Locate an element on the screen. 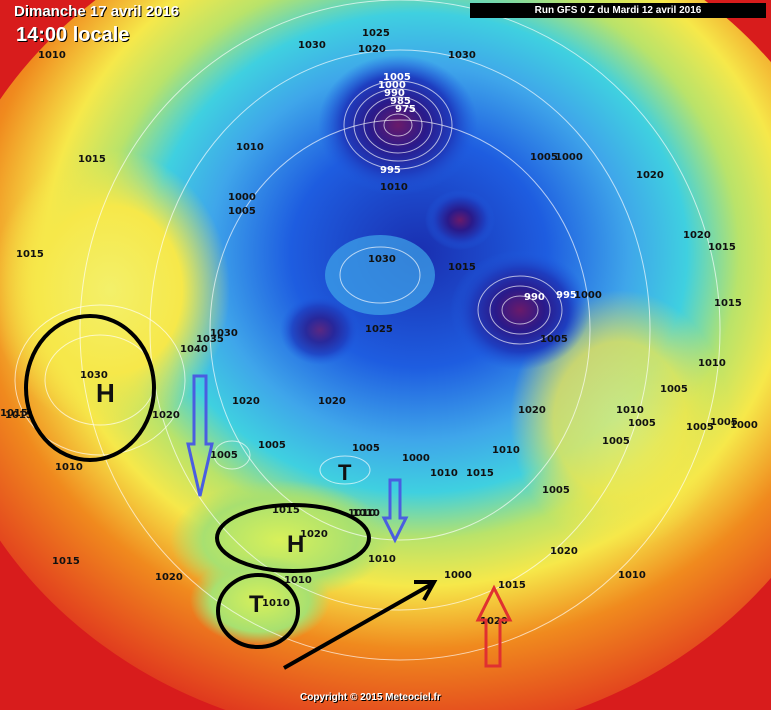  low-north-letter: T is located at coordinates (345, 472).